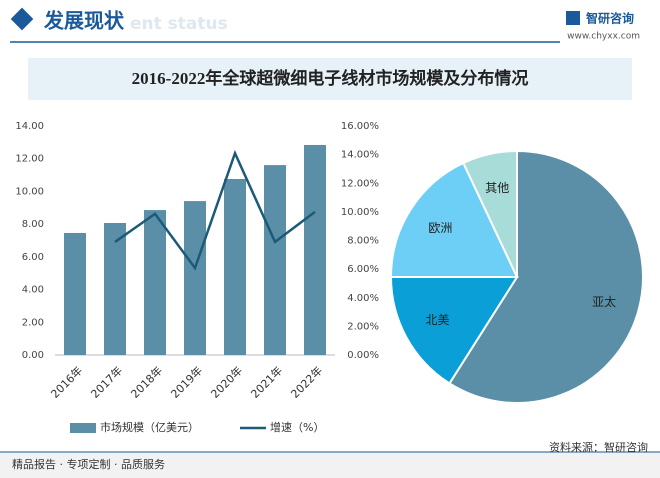 Image resolution: width=660 pixels, height=478 pixels. I want to click on x-tick-label: 2017年, so click(106, 381).